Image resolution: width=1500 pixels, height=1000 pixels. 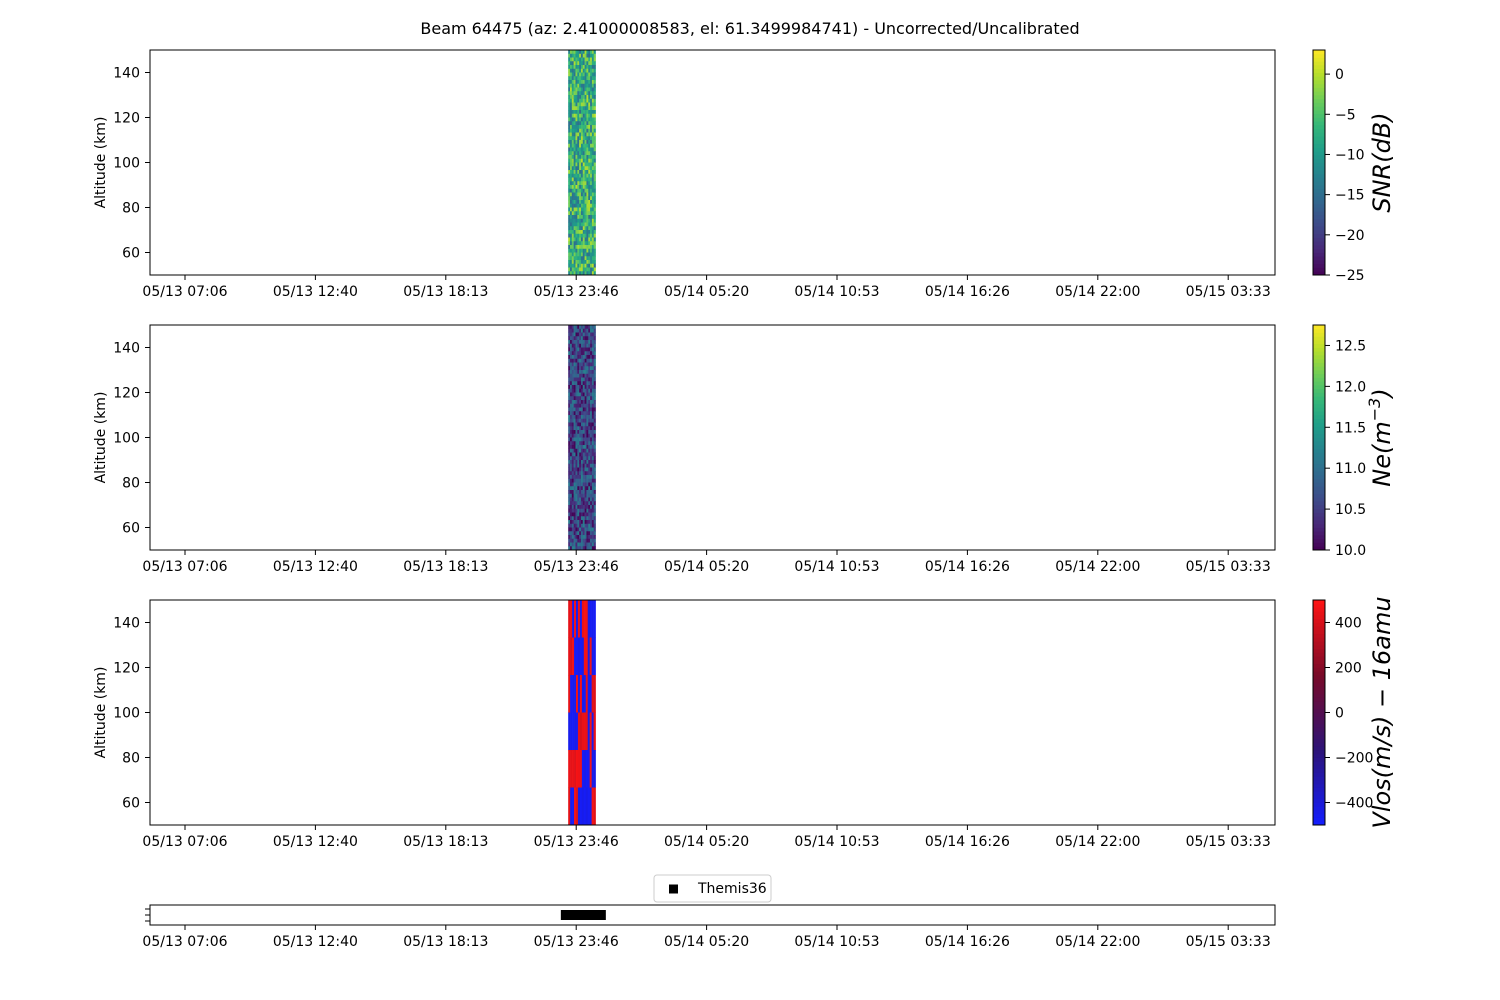 I want to click on colorbar-tick-label: 10.0, so click(x=1350, y=551).